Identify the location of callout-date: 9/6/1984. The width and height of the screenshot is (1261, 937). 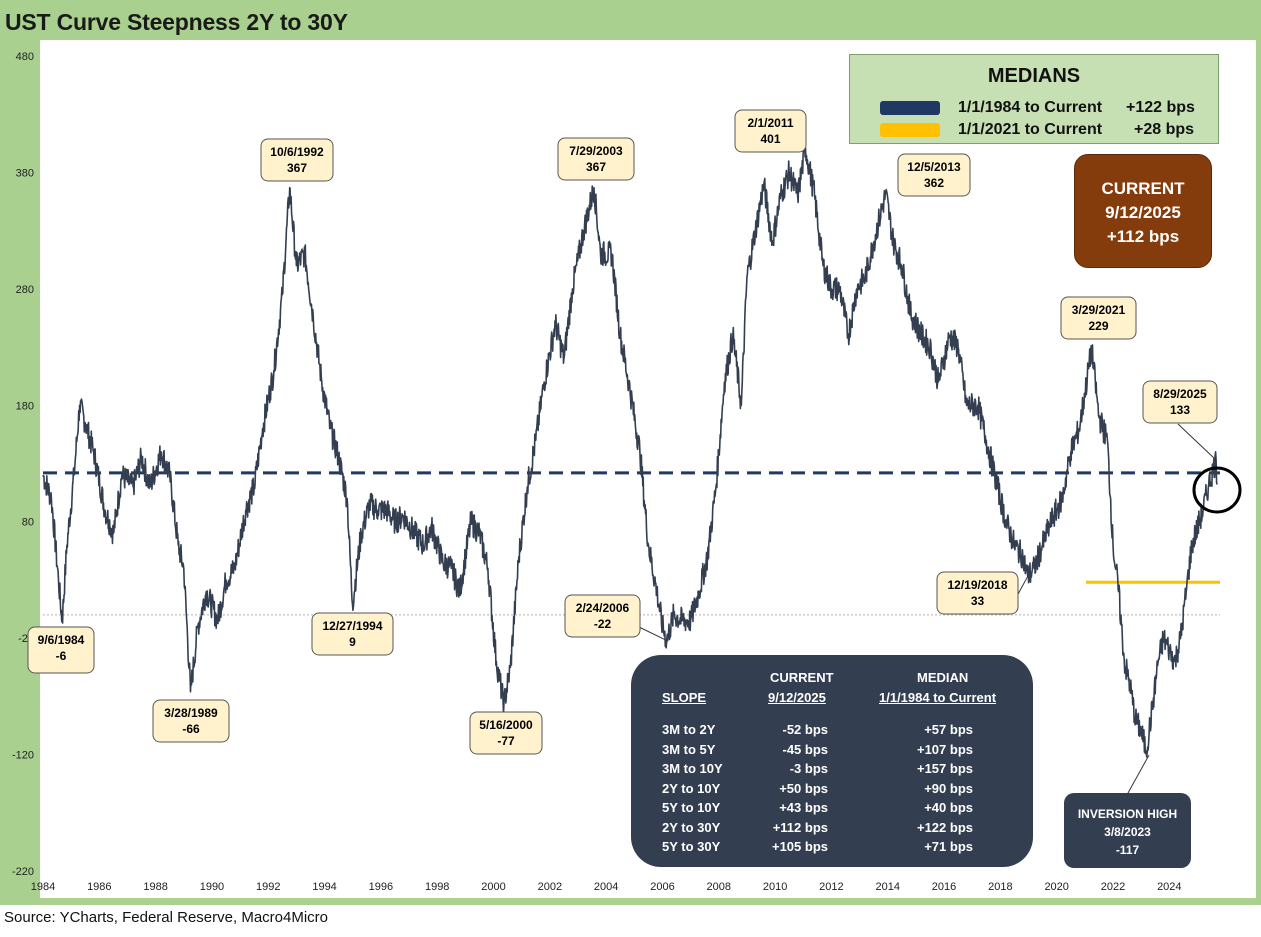
(61, 640).